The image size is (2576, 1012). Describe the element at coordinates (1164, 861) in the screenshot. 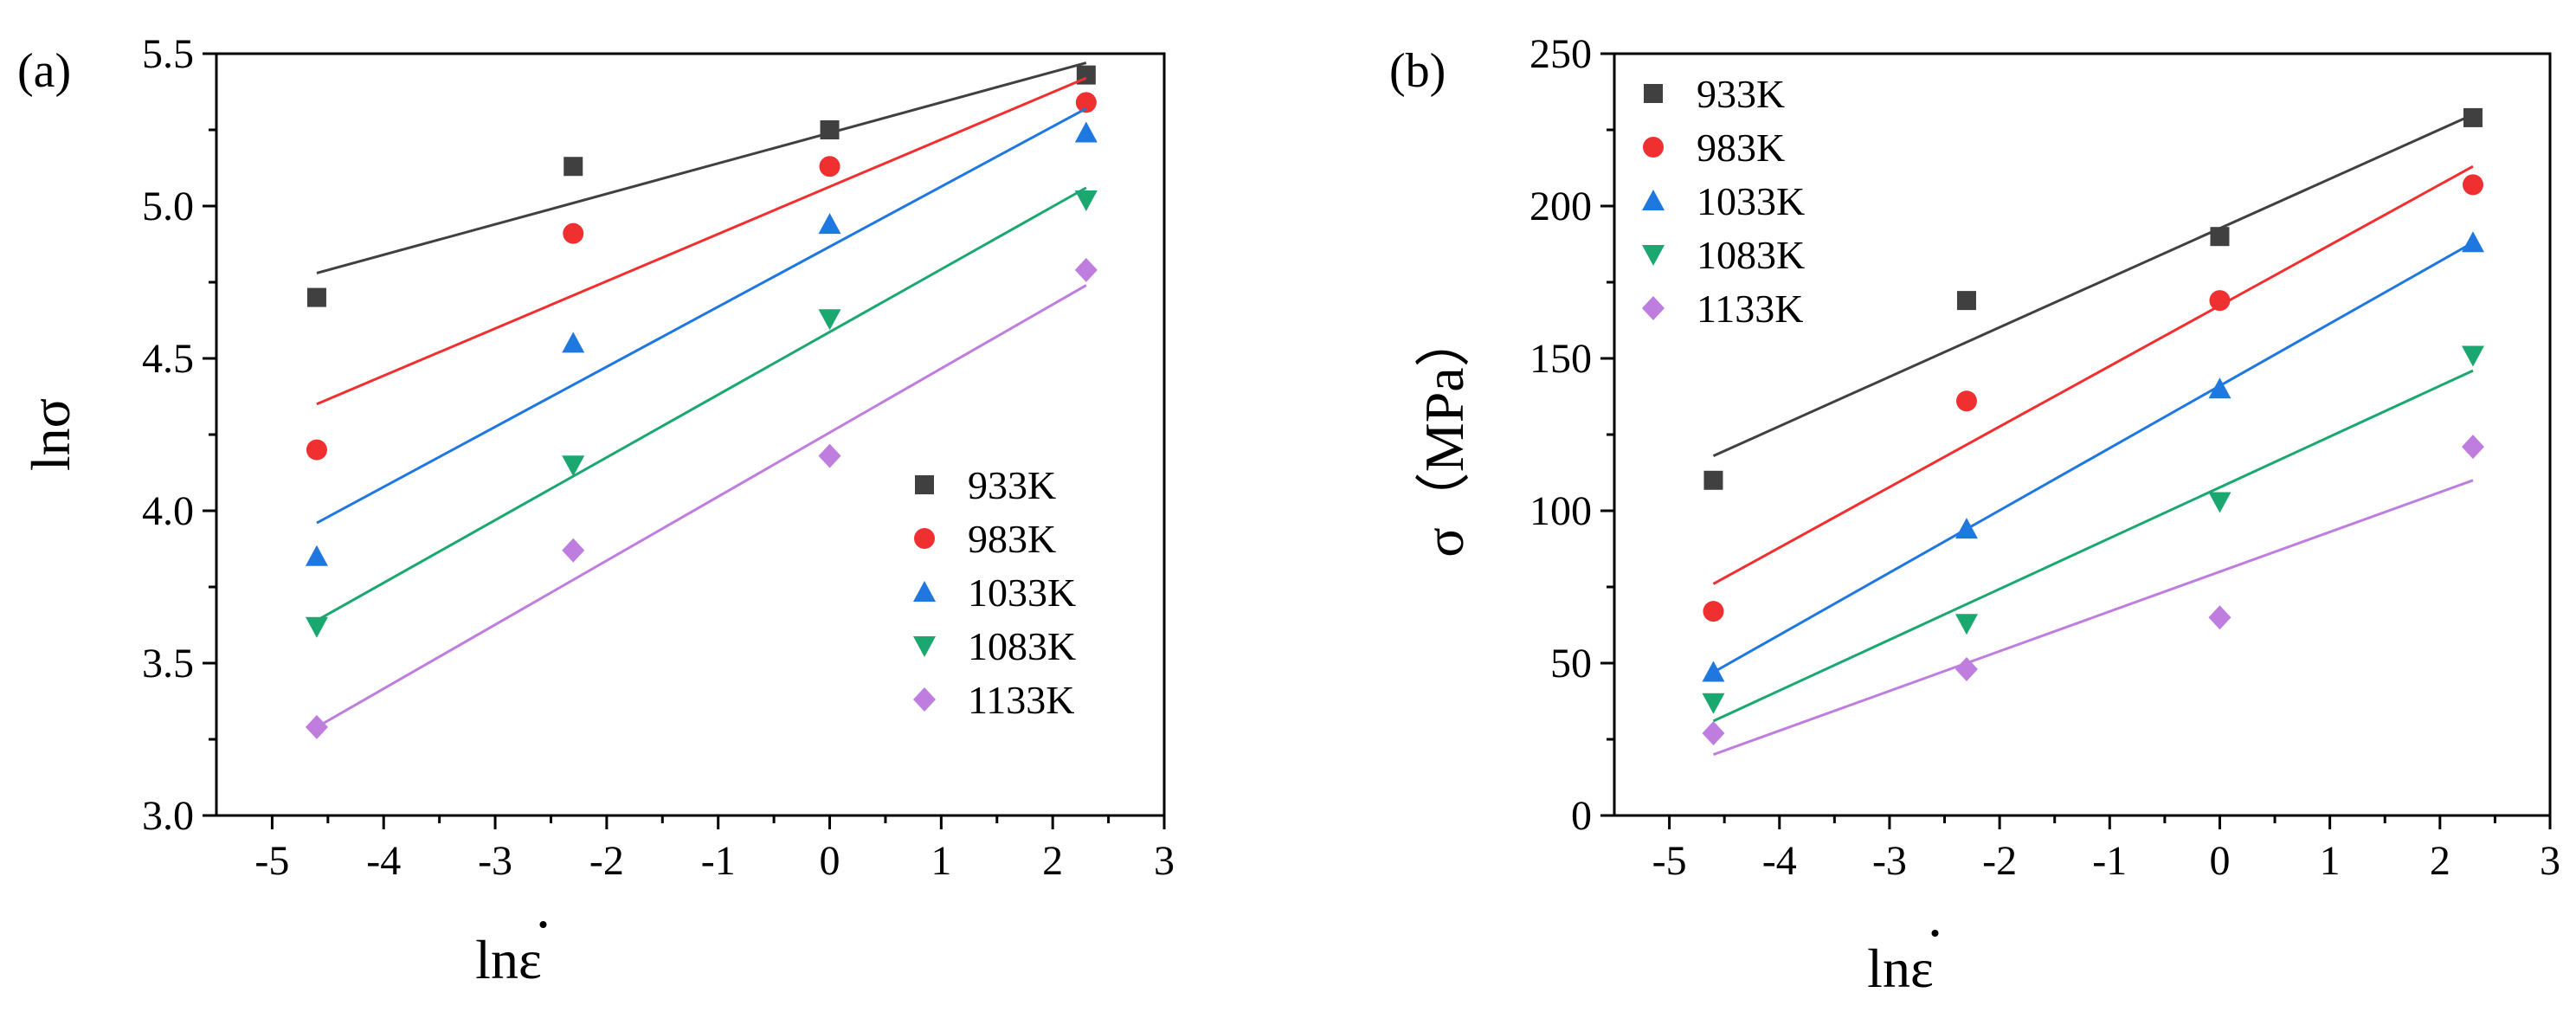

I see `x-tick-label-0-8: 3` at that location.